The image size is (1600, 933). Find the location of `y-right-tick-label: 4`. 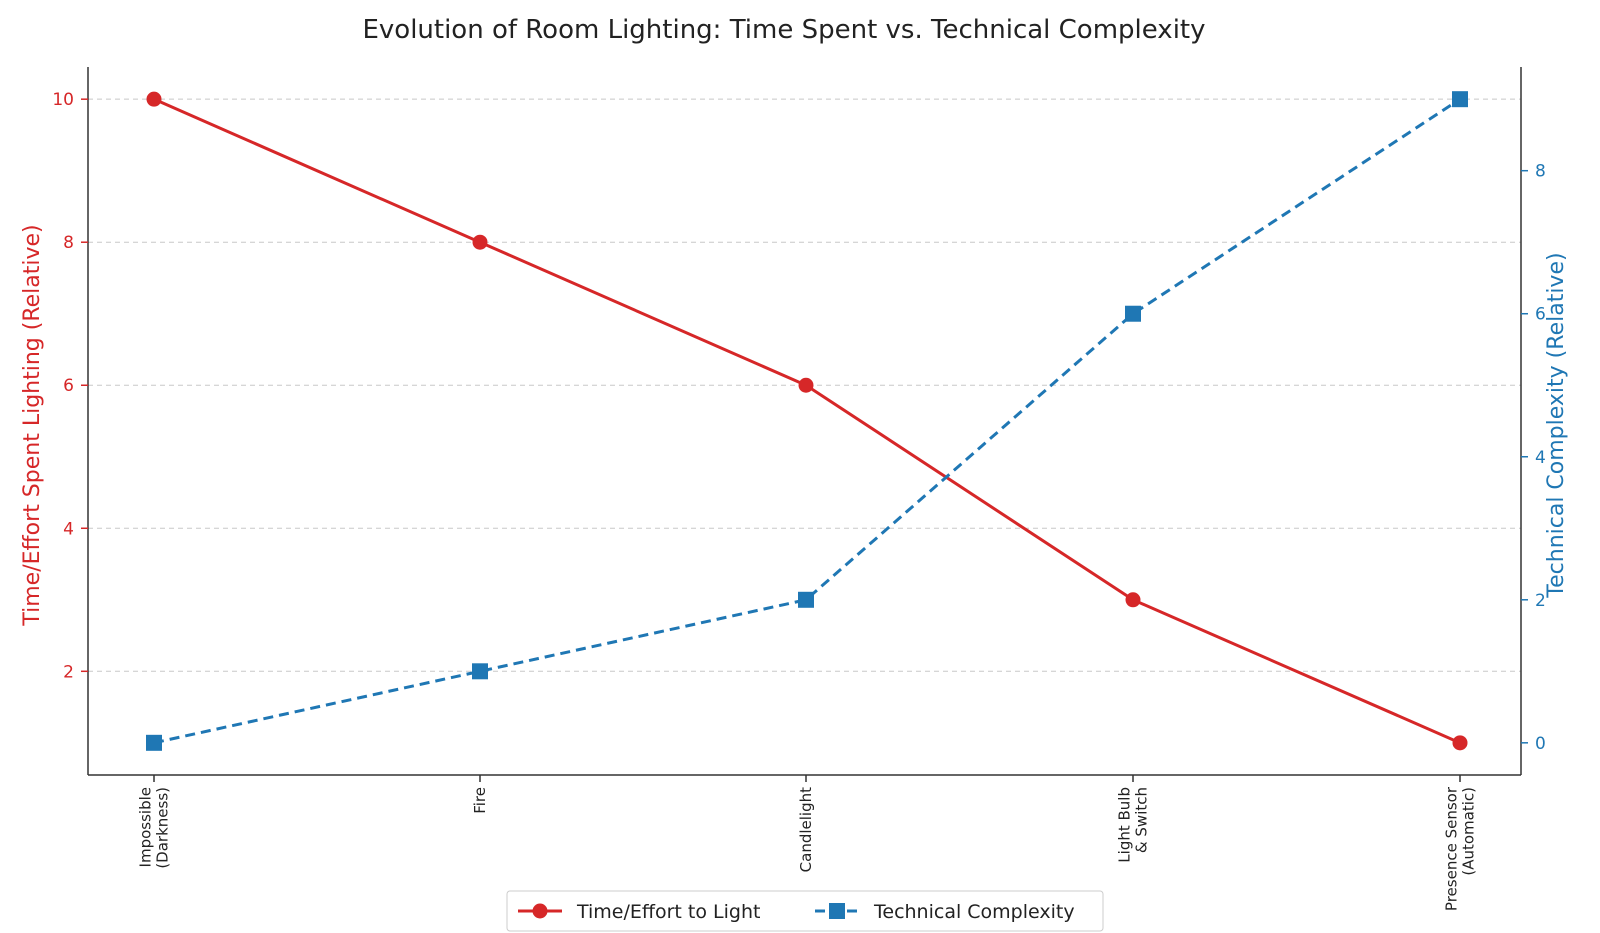

y-right-tick-label: 4 is located at coordinates (1540, 458).